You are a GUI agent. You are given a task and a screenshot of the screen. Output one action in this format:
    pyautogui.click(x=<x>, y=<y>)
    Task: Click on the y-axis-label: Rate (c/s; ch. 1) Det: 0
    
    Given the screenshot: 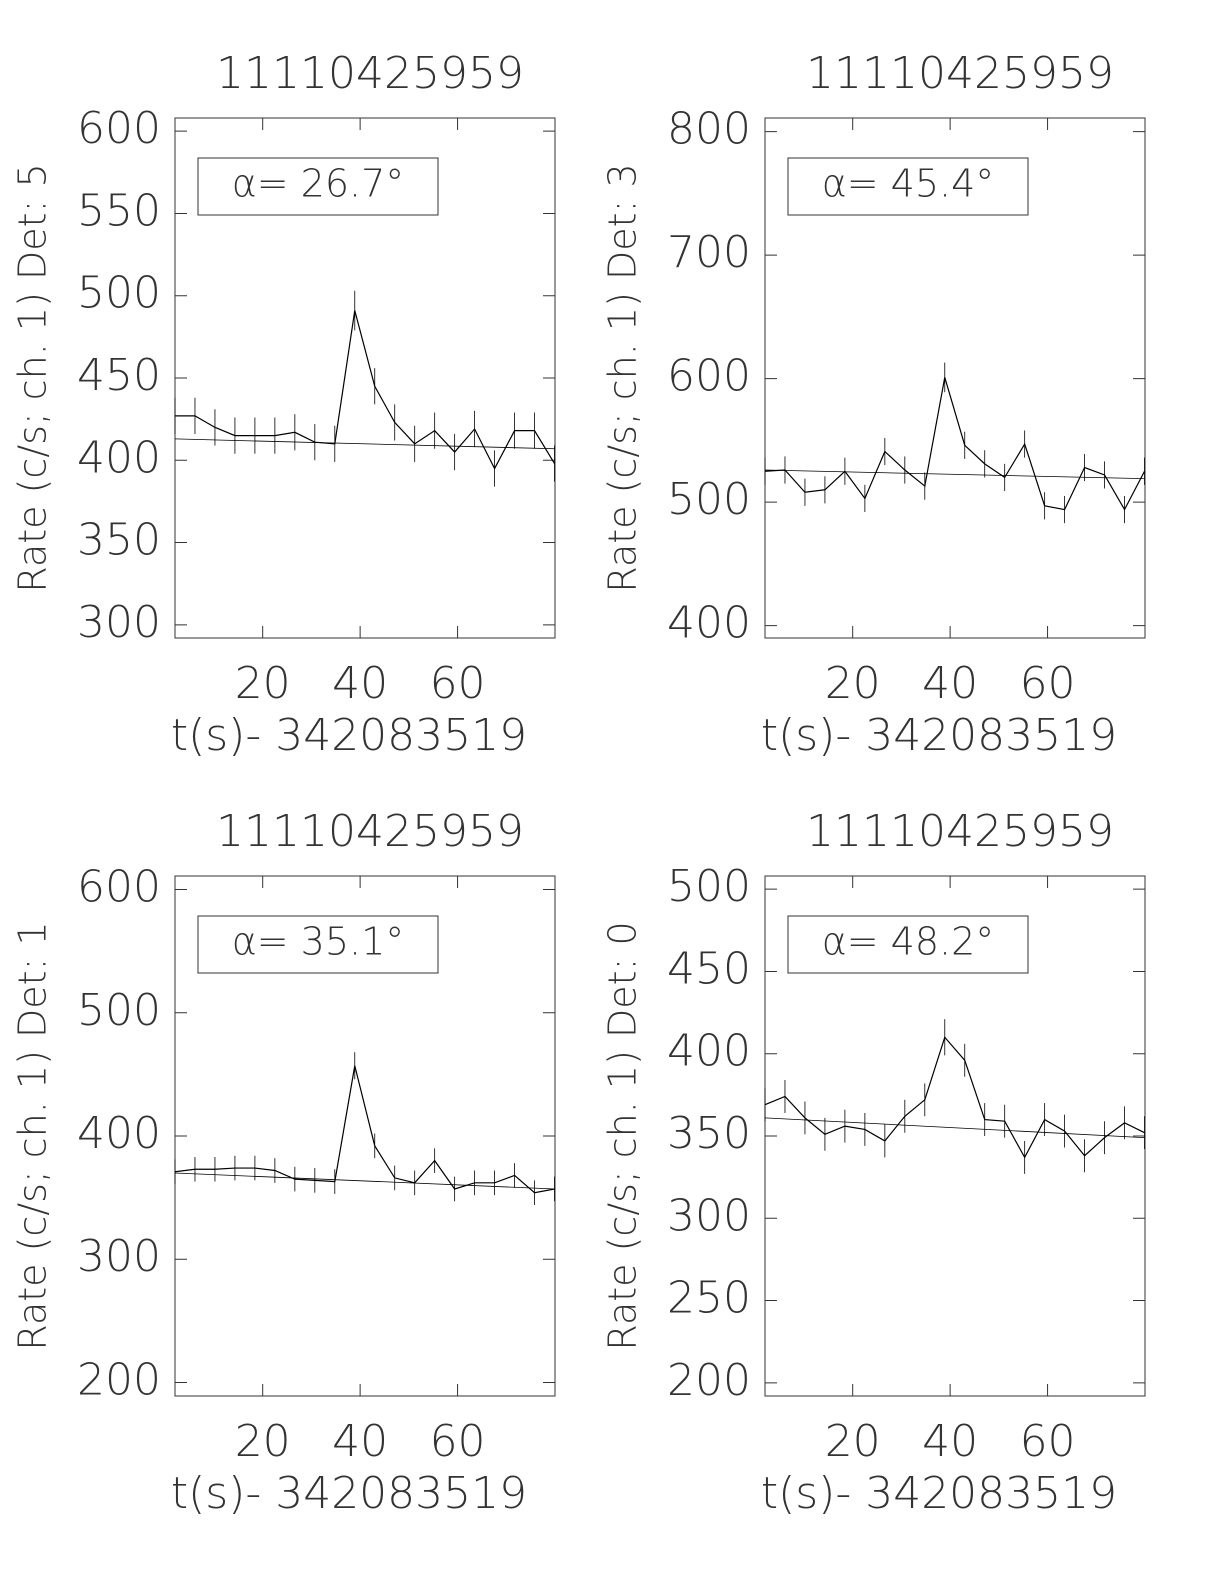 What is the action you would take?
    pyautogui.click(x=623, y=1135)
    